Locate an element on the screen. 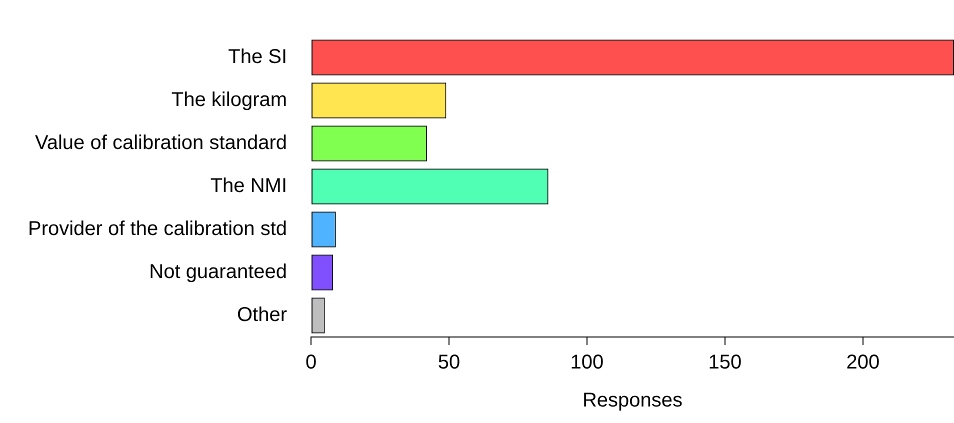  y-tick-label: Provider of the calibration std is located at coordinates (158, 229).